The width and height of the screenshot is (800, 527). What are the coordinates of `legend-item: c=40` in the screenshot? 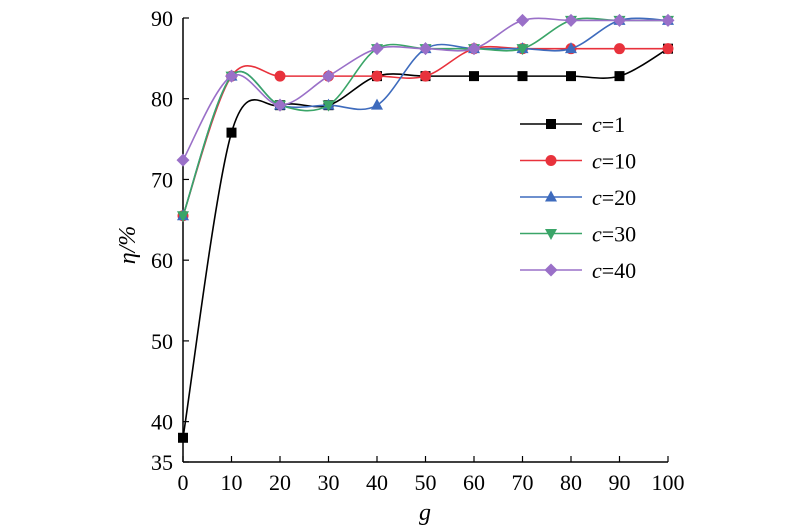 It's located at (578, 270).